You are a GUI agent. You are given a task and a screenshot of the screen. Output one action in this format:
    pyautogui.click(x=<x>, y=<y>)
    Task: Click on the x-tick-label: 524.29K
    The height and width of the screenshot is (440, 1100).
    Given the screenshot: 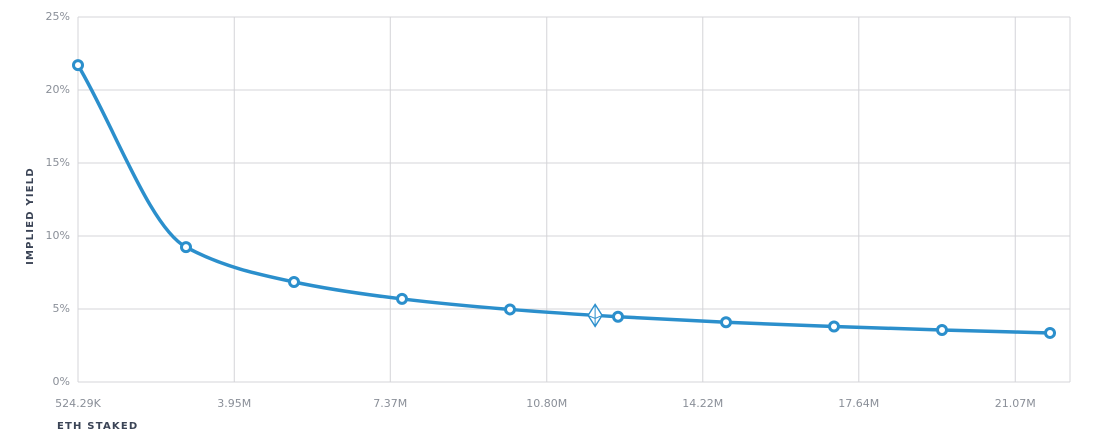 What is the action you would take?
    pyautogui.click(x=78, y=403)
    